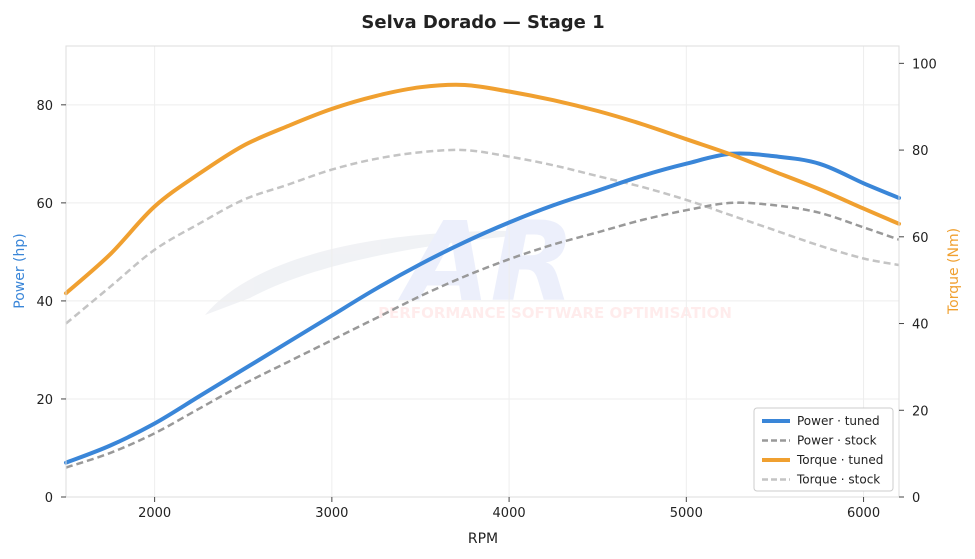 Image resolution: width=975 pixels, height=559 pixels. What do you see at coordinates (154, 513) in the screenshot?
I see `x-tick-label: 2000` at bounding box center [154, 513].